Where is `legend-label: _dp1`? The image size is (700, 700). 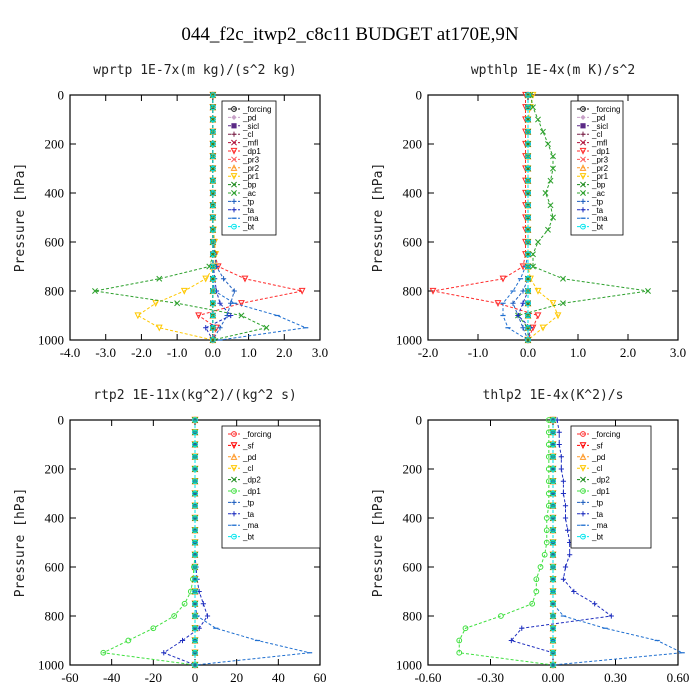
legend-label: _dp1 is located at coordinates (251, 151).